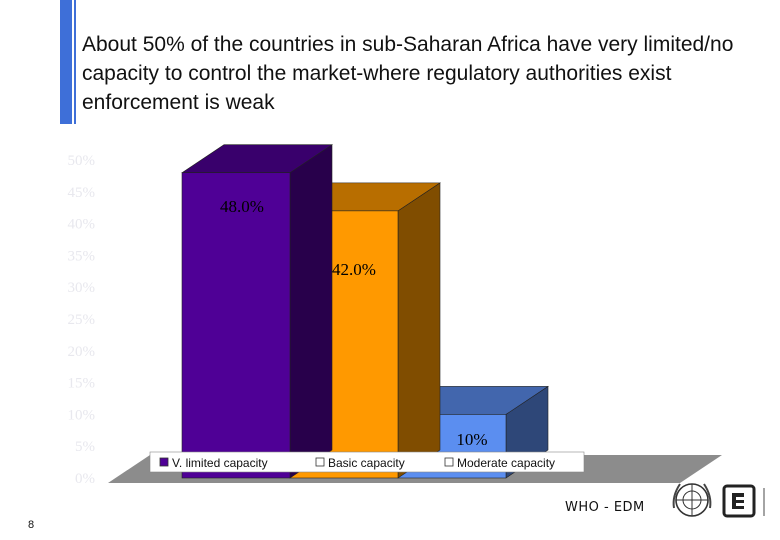  Describe the element at coordinates (82, 161) in the screenshot. I see `y-tick-label: 50%` at that location.